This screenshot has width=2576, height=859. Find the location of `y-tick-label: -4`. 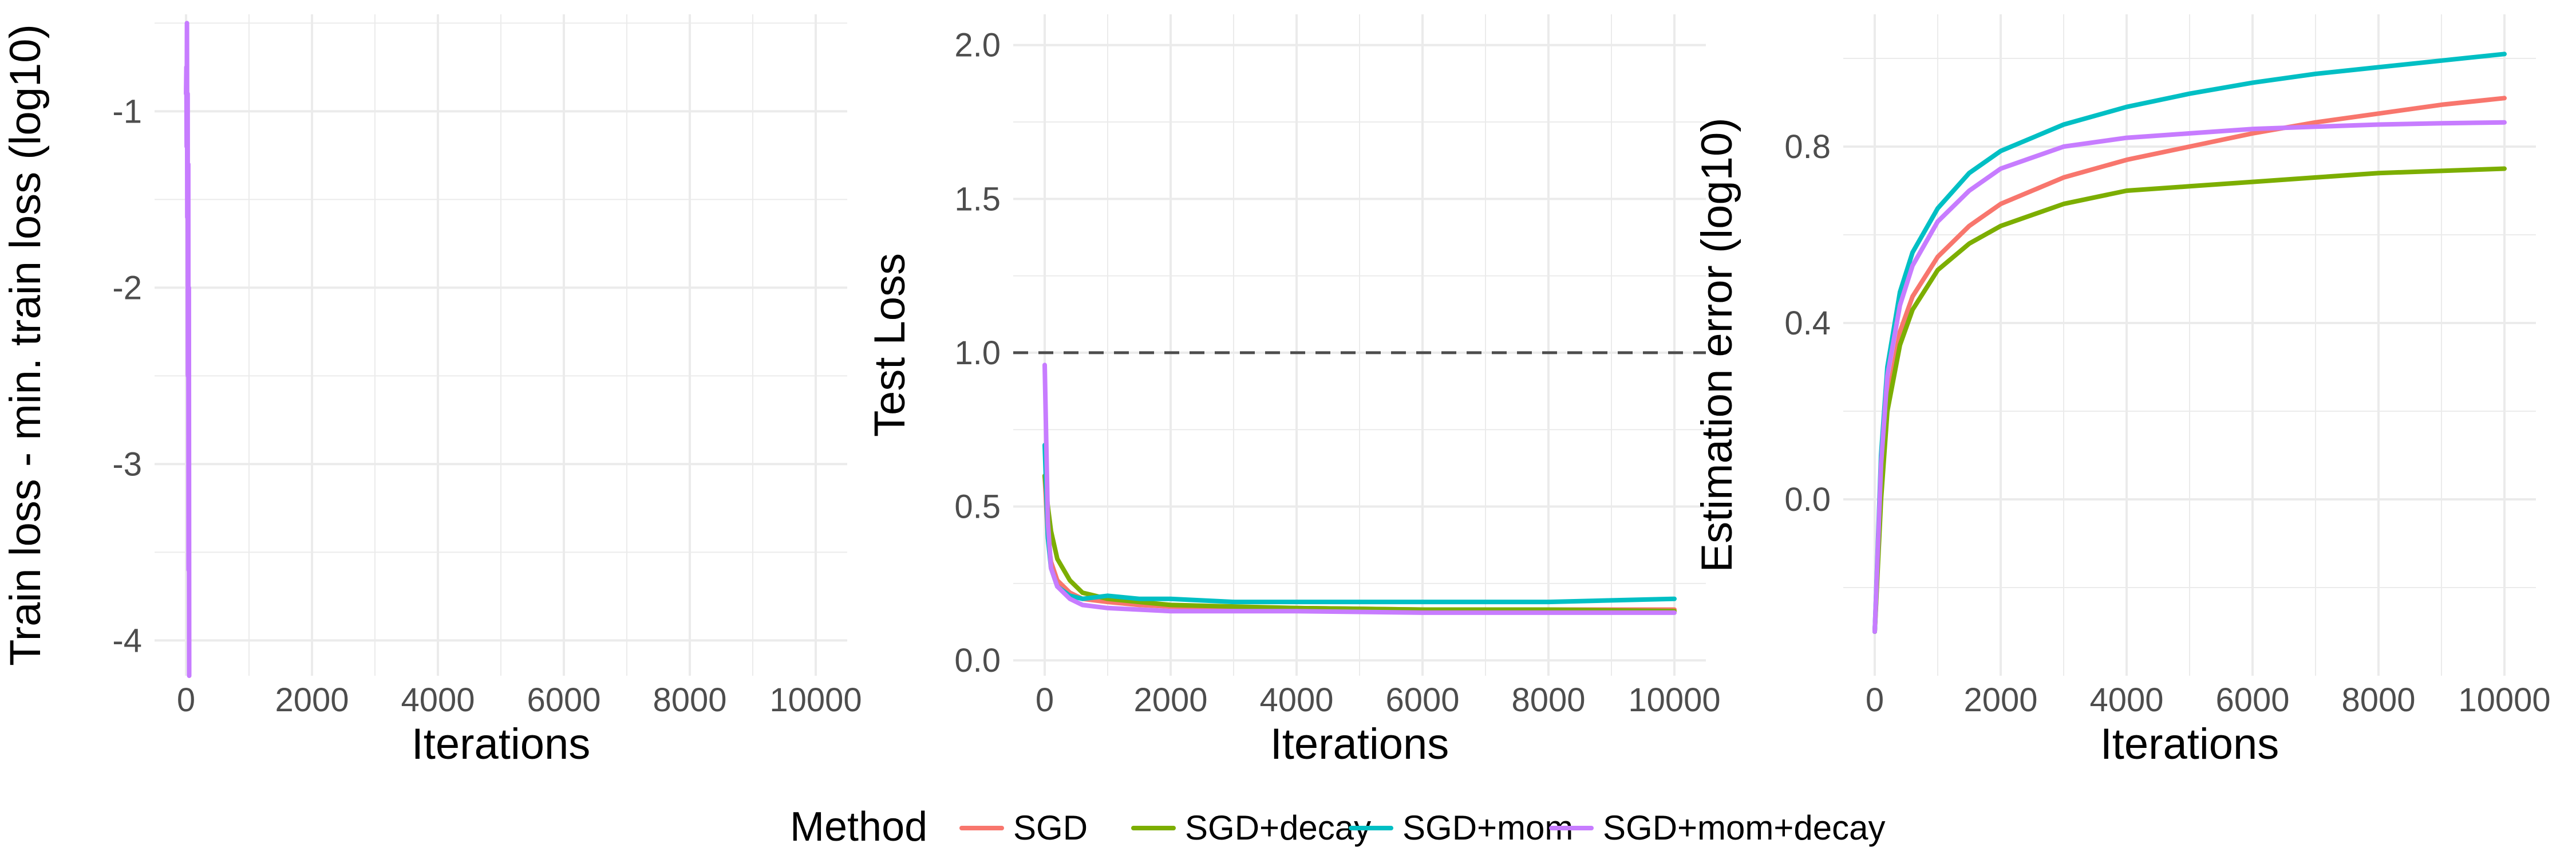

y-tick-label: -4 is located at coordinates (127, 640).